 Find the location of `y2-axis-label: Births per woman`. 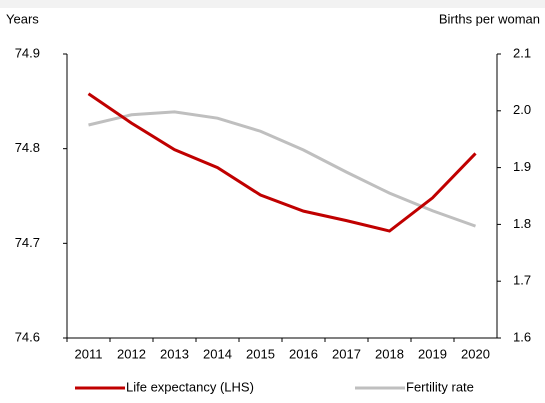

y2-axis-label: Births per woman is located at coordinates (489, 18).